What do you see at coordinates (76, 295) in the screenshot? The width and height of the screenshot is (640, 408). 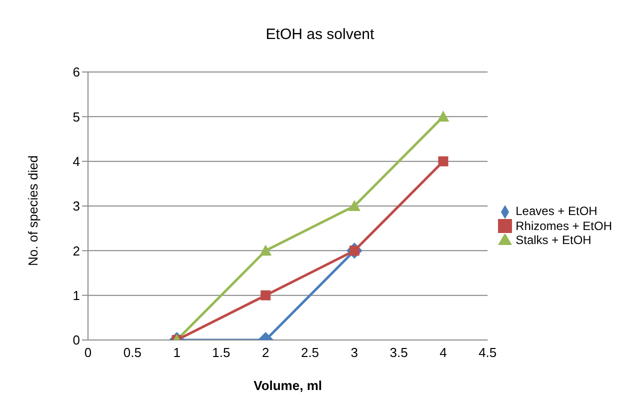 I see `y-tick-label: 1` at bounding box center [76, 295].